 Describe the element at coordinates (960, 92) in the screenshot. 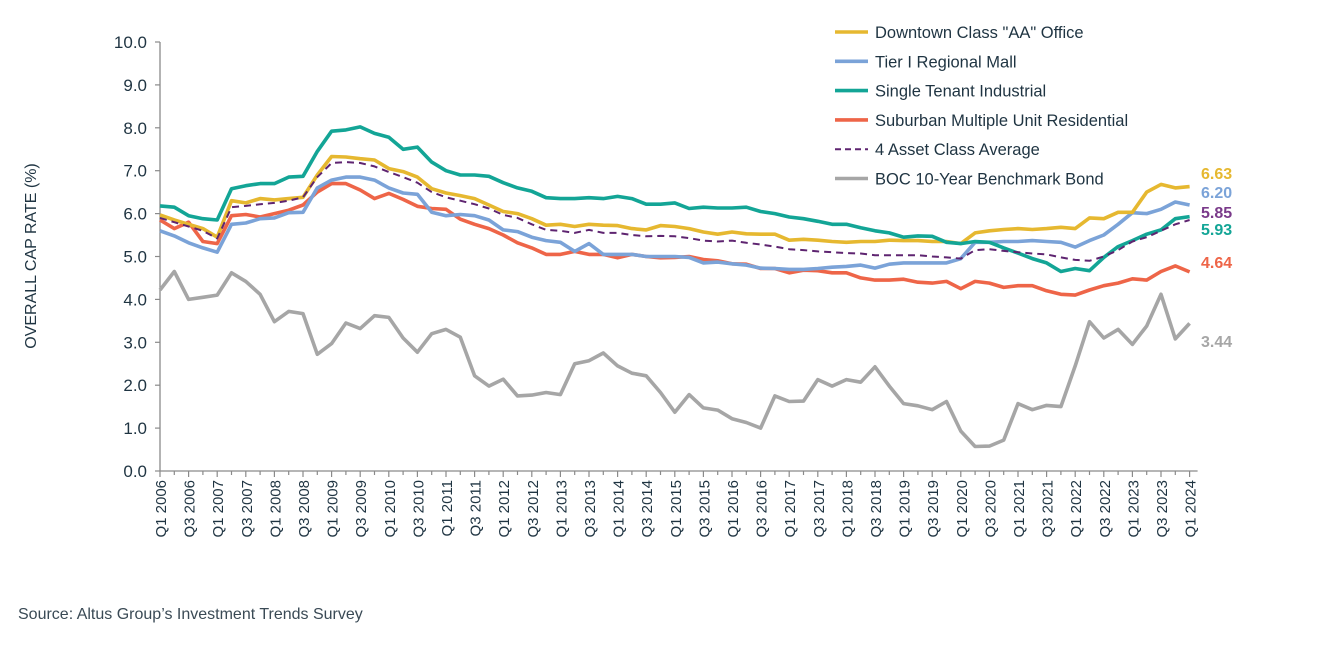

I see `legend-label: Single Tenant Industrial` at that location.